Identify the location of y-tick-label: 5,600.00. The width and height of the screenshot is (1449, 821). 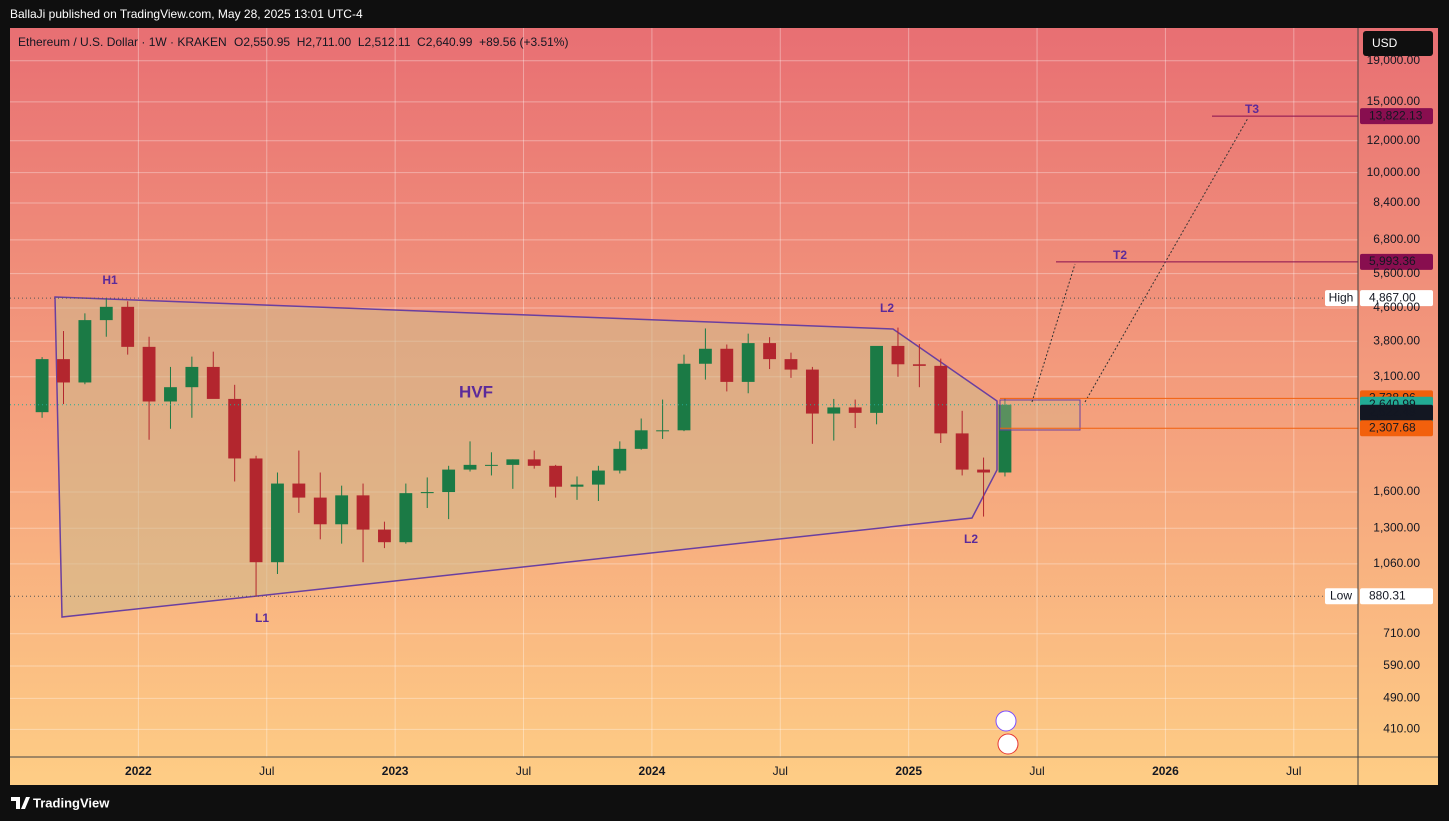
(1396, 273).